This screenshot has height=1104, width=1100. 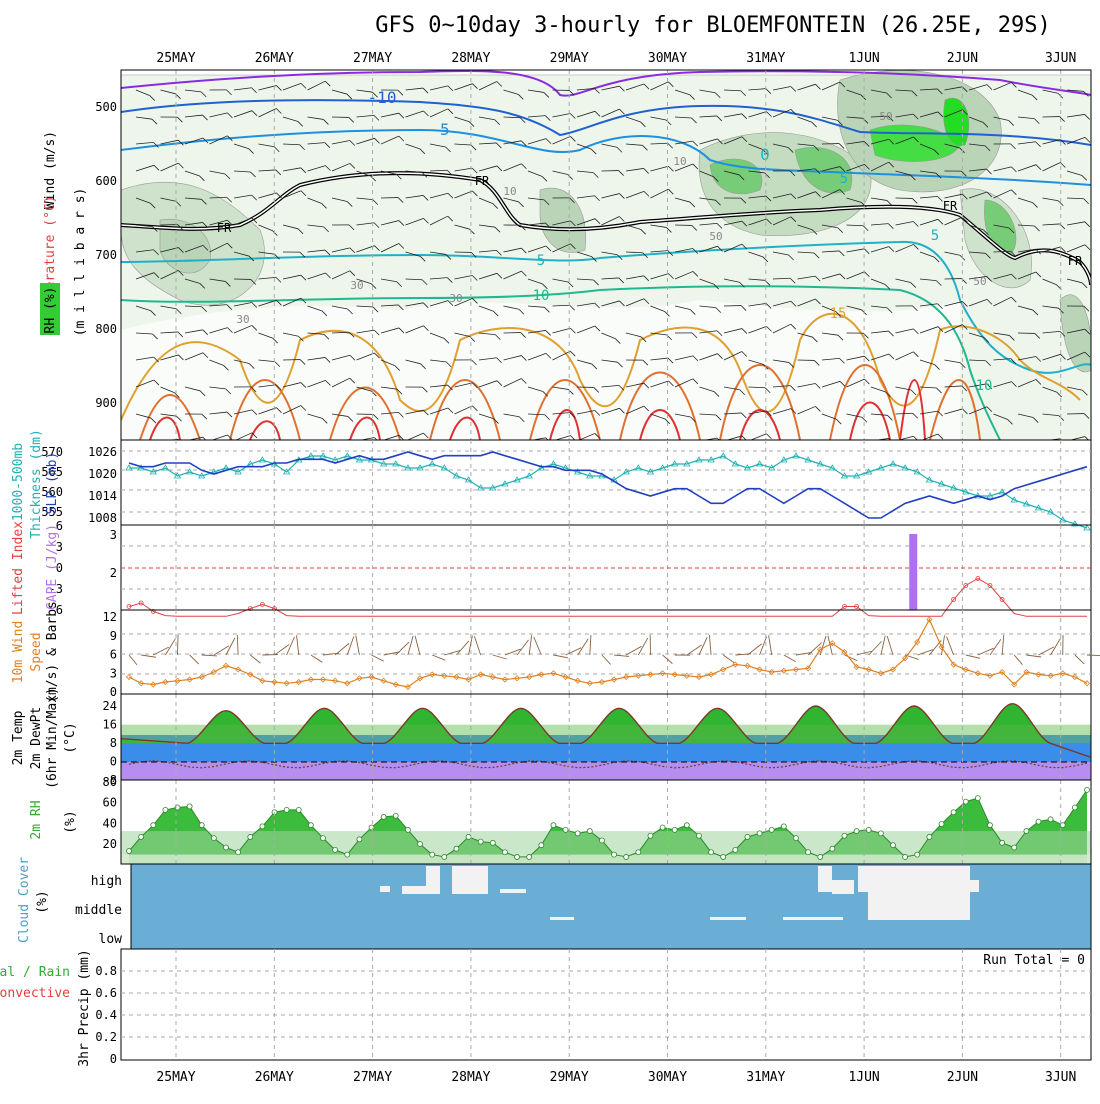 I want to click on top-date-label: 2JUN, so click(x=962, y=58).